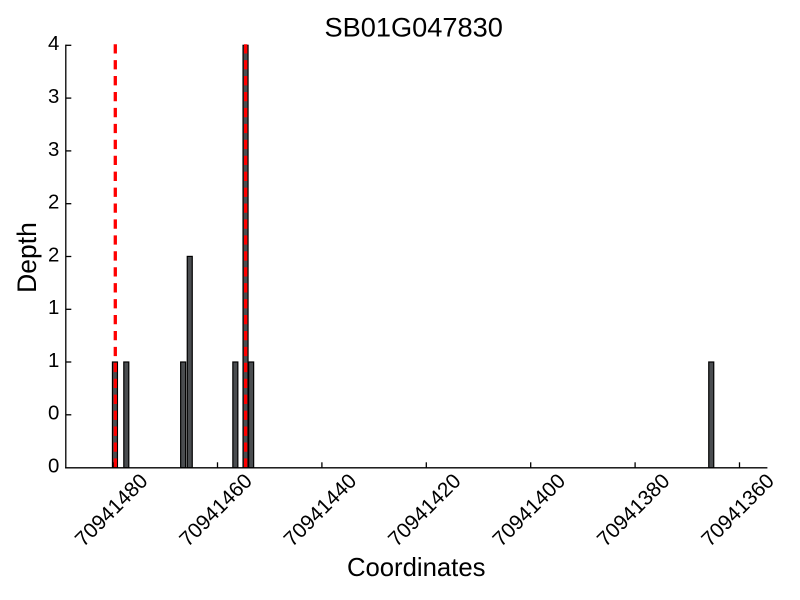 This screenshot has width=800, height=600. Describe the element at coordinates (416, 568) in the screenshot. I see `svg-text: Coordinates` at that location.